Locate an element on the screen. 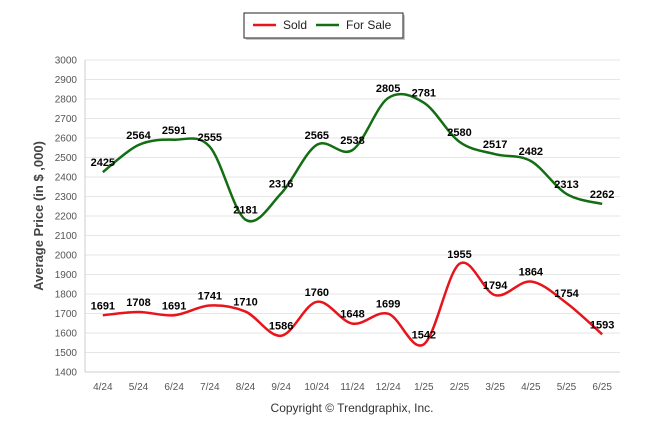  x-tick-label: 4/25 is located at coordinates (531, 387).